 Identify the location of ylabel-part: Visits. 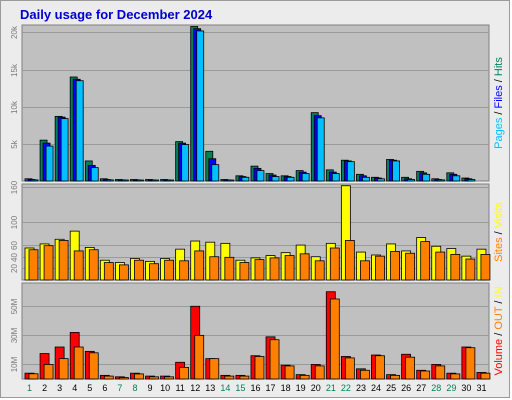
(499, 215).